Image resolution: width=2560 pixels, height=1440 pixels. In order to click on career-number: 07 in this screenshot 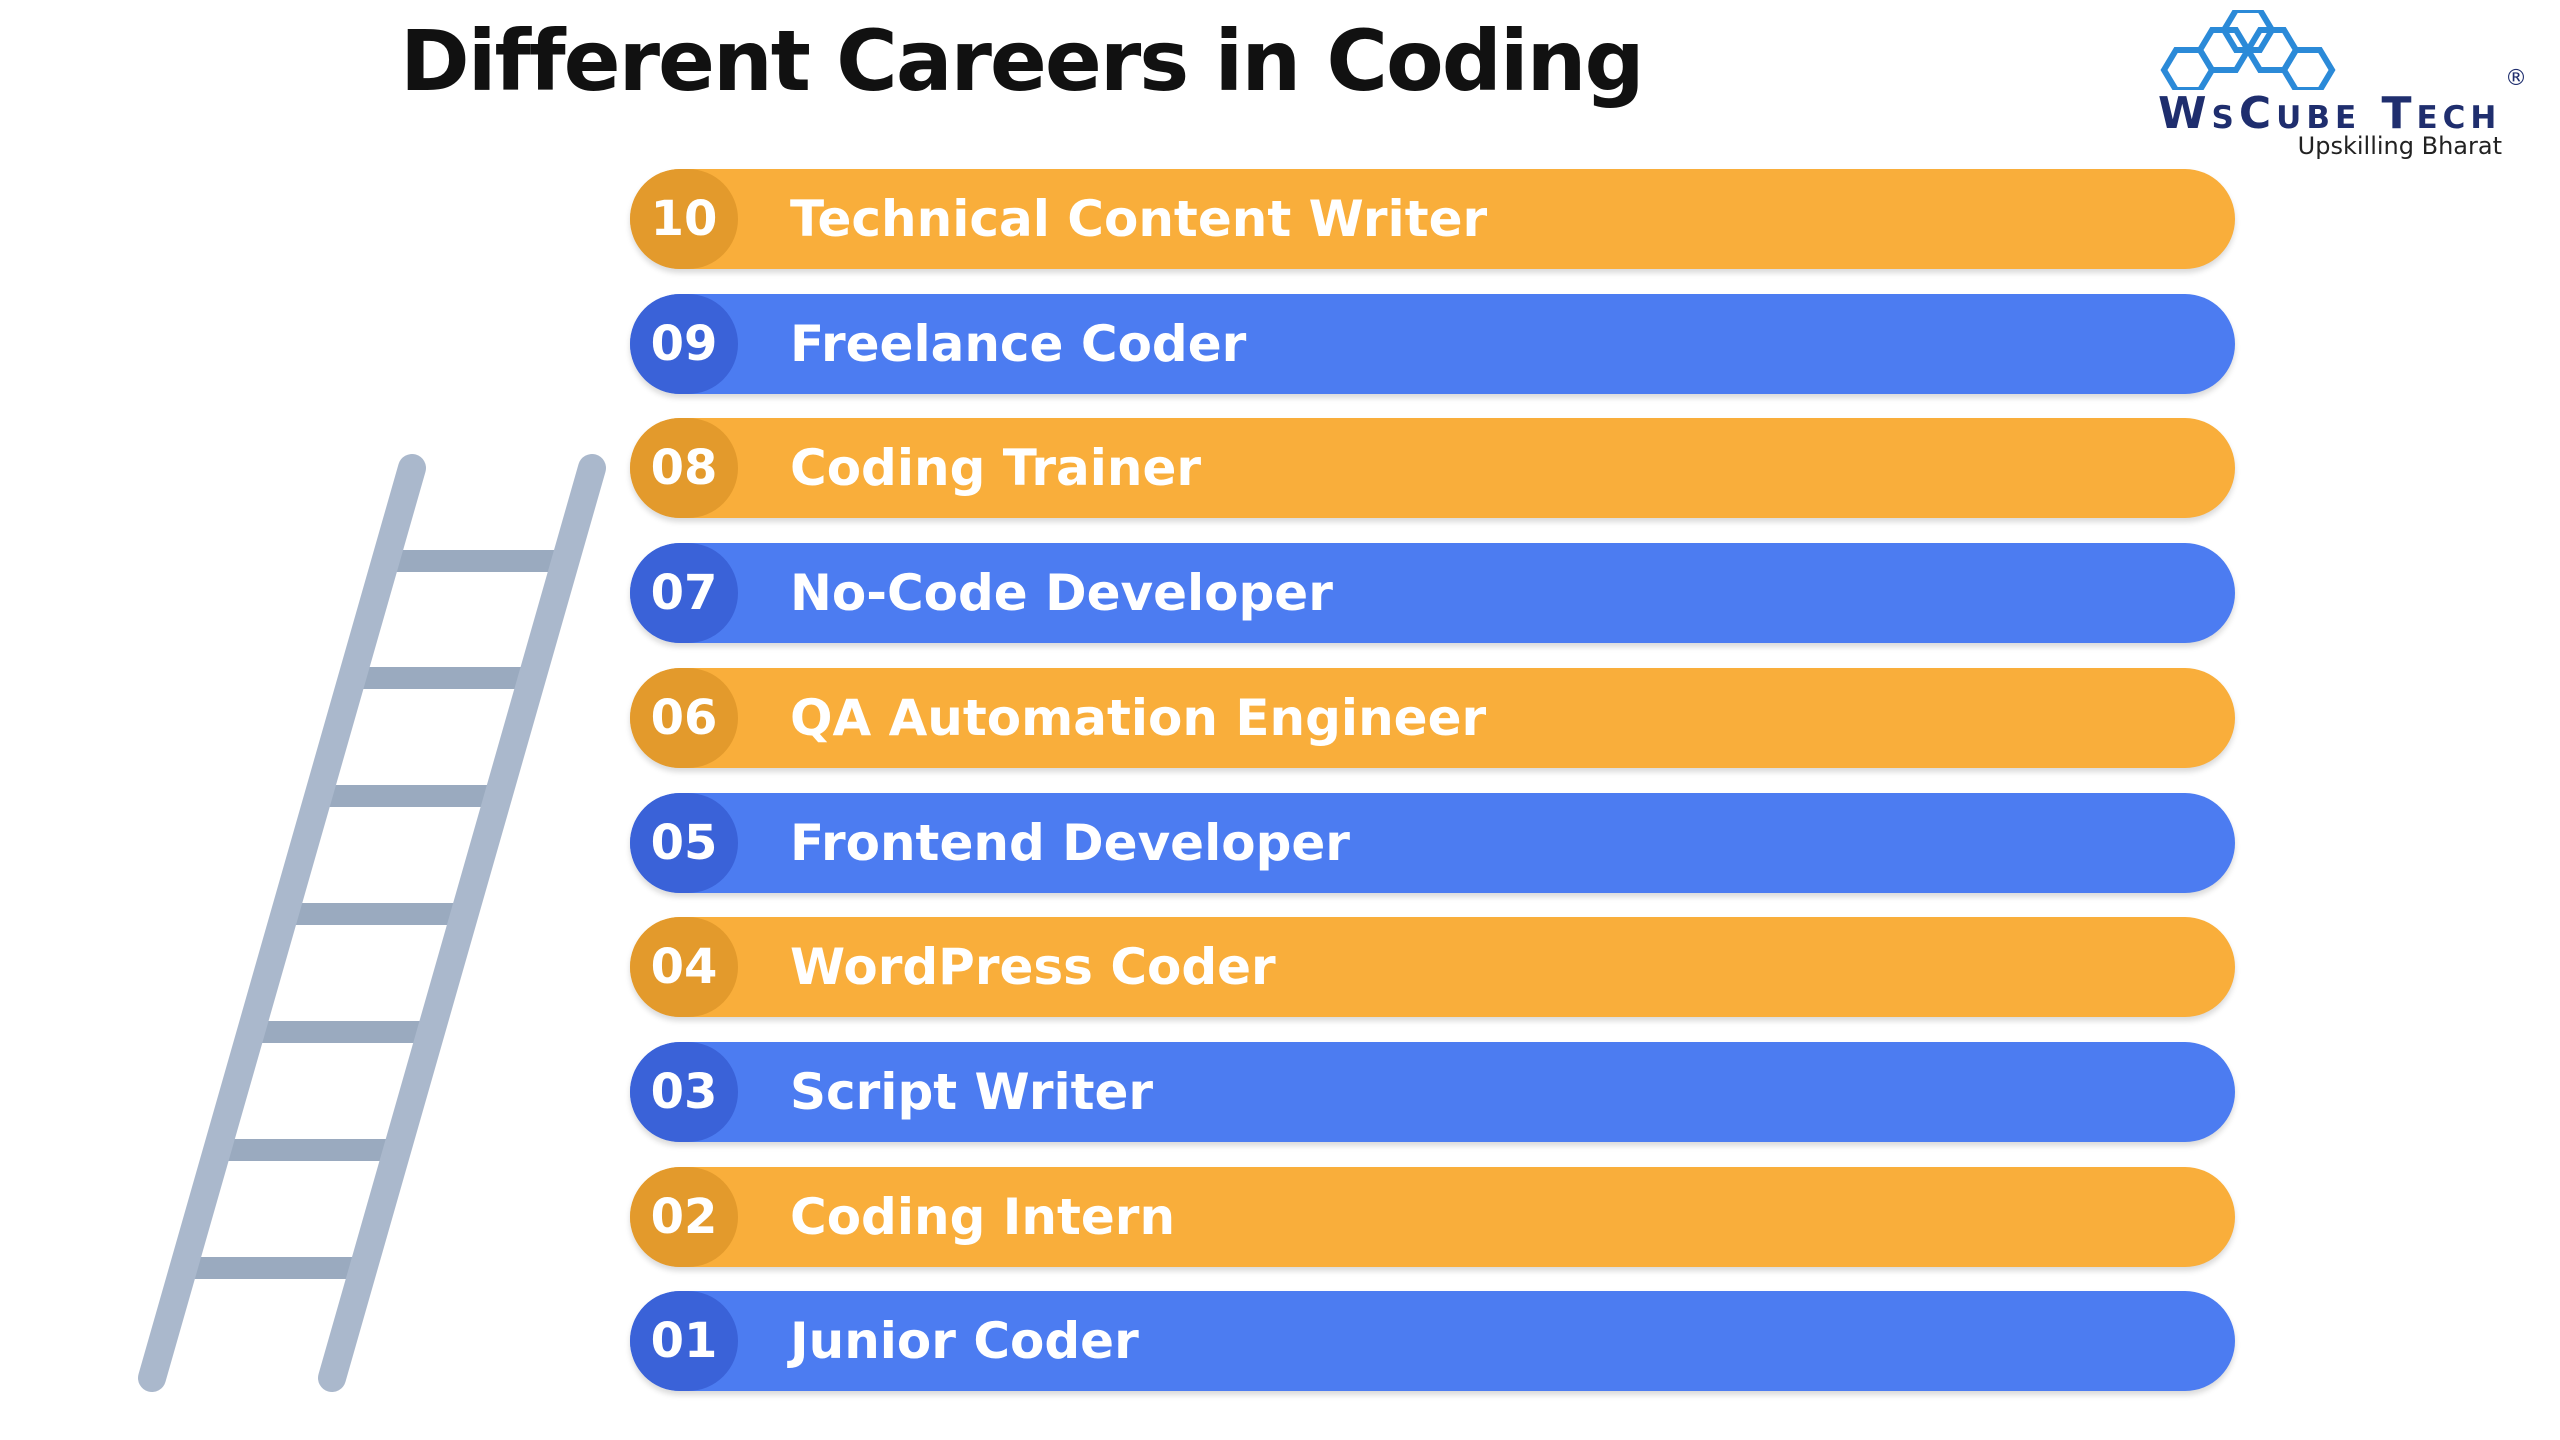, I will do `click(684, 593)`.